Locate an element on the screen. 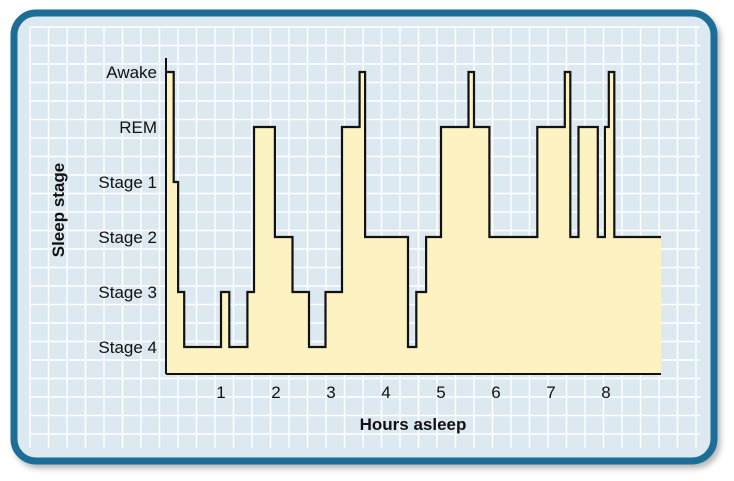 The width and height of the screenshot is (734, 481). x-tick-label: 1 is located at coordinates (220, 392).